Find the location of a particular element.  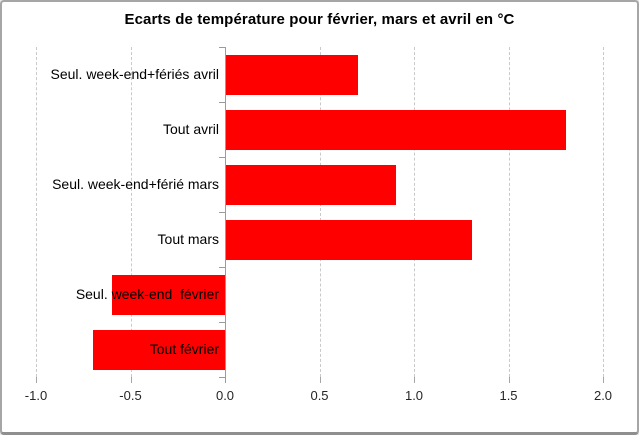

x-tick-label: 2.0 is located at coordinates (603, 395).